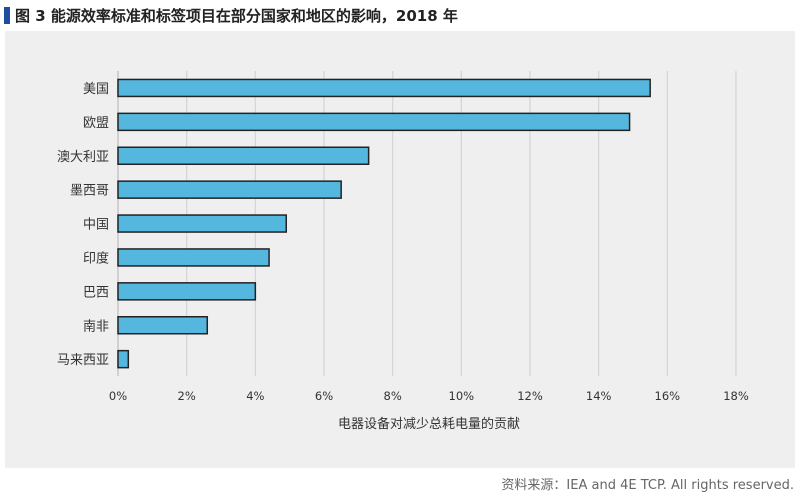  Describe the element at coordinates (429, 424) in the screenshot. I see `x-axis-label: 电器设备对减少总耗电量的贡献` at that location.